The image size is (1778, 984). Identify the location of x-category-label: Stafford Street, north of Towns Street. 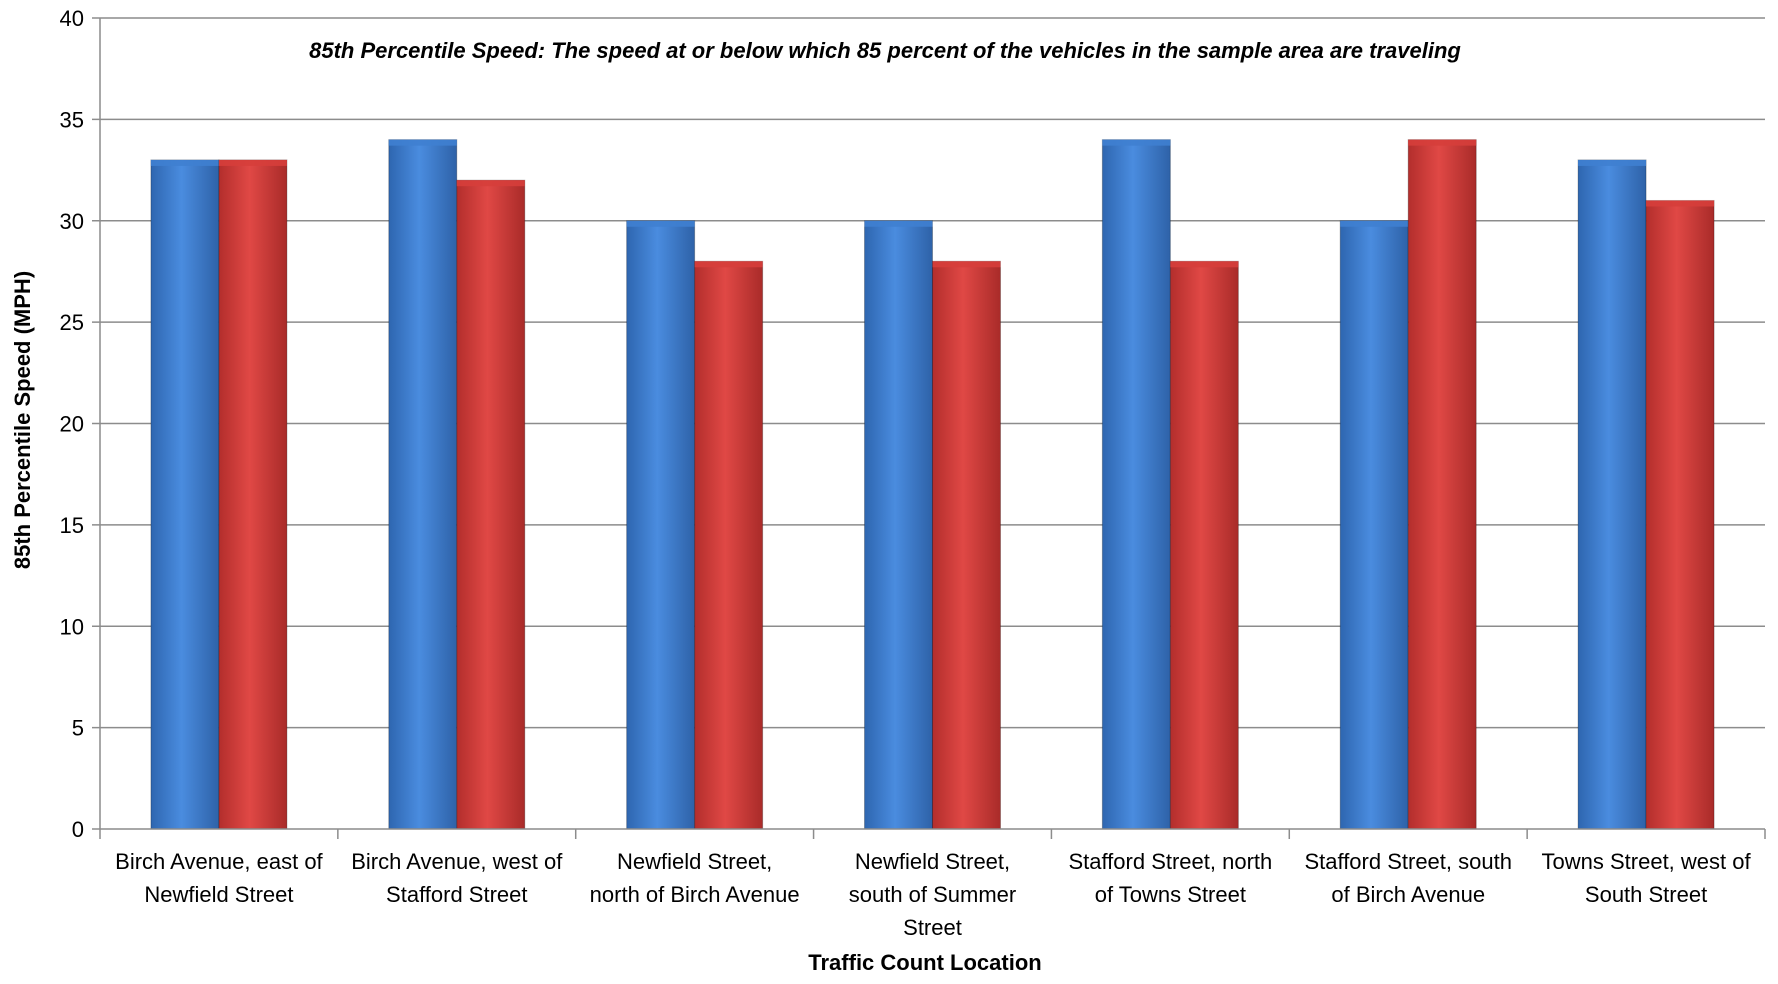
(1170, 878).